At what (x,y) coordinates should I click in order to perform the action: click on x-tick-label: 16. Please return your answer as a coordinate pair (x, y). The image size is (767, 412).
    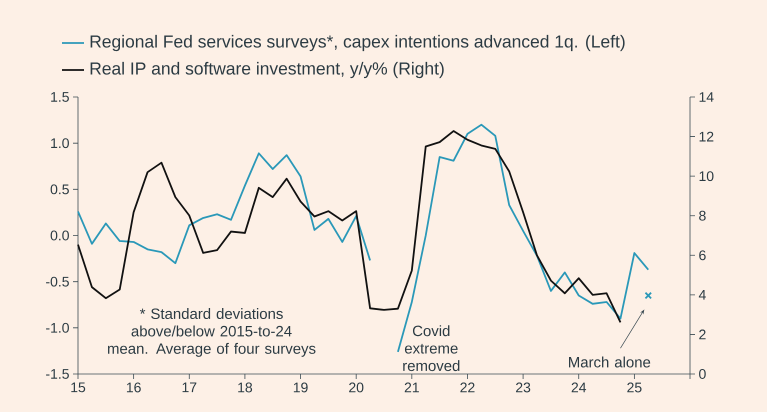
    Looking at the image, I should click on (133, 387).